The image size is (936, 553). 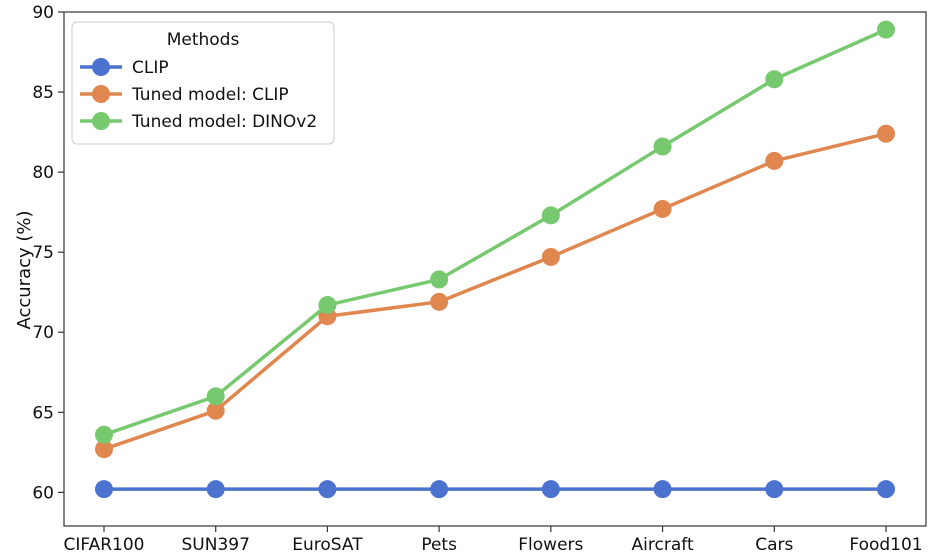 I want to click on legend-item: Tuned model: DINOv2, so click(x=198, y=122).